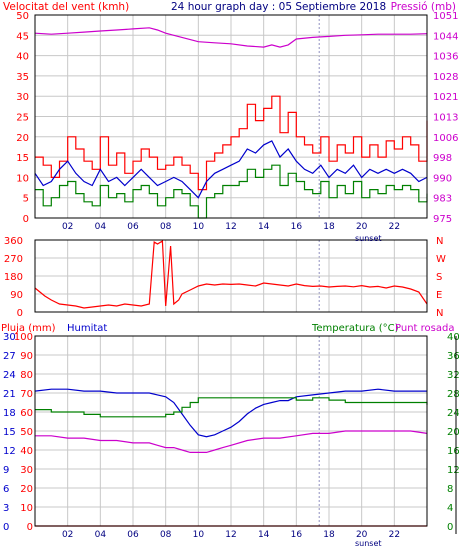 This screenshot has height=558, width=459. I want to click on temp-hum-rain-temperature-tick: 12, so click(453, 470).